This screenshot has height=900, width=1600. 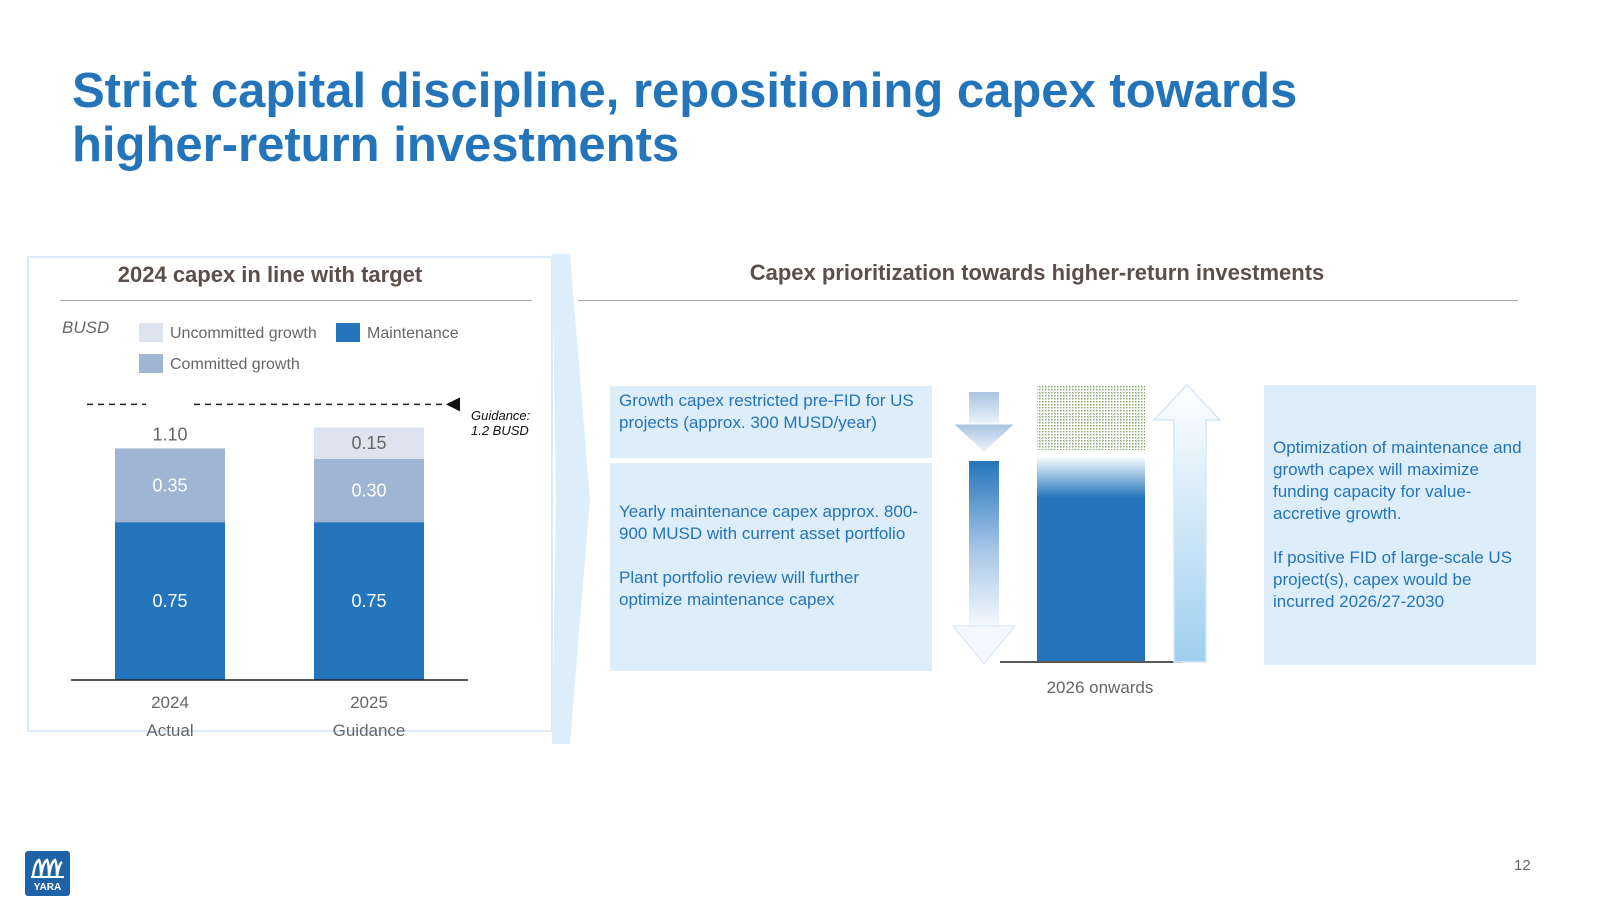 I want to click on legend-swatch-maintenance, so click(x=348, y=332).